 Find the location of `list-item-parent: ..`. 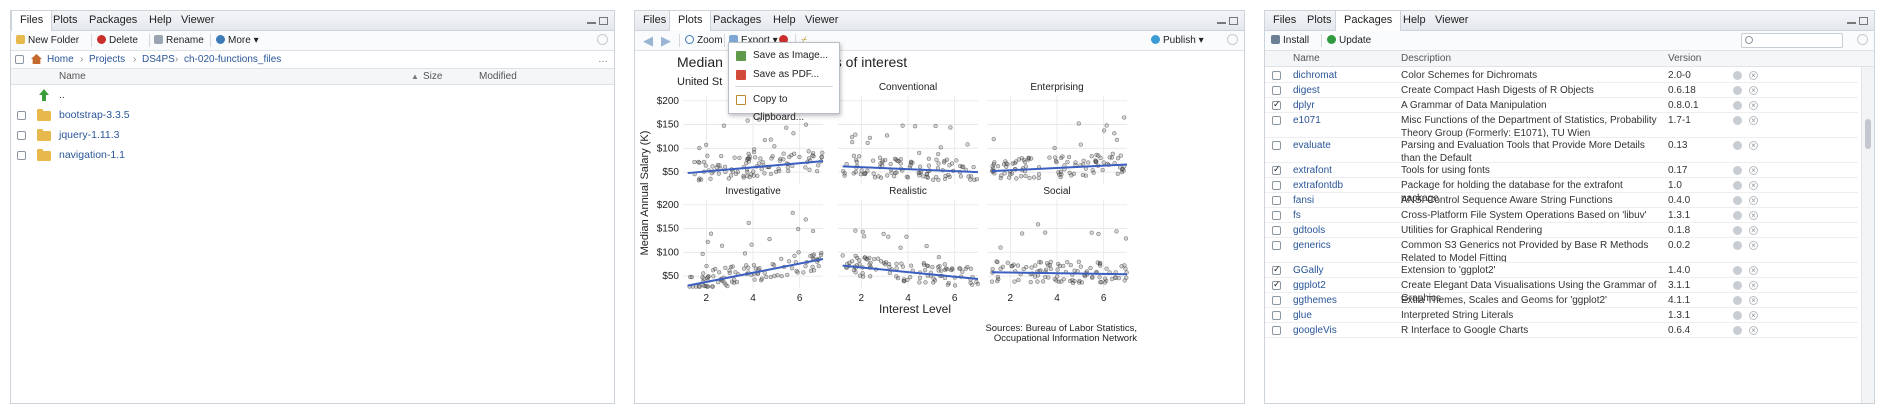

list-item-parent: .. is located at coordinates (312, 95).